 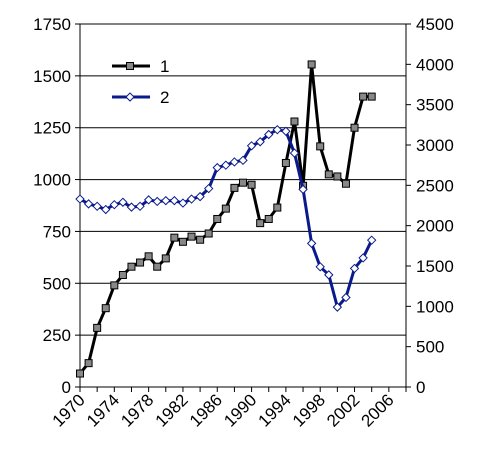 What do you see at coordinates (57, 283) in the screenshot?
I see `left-tick-label: 500` at bounding box center [57, 283].